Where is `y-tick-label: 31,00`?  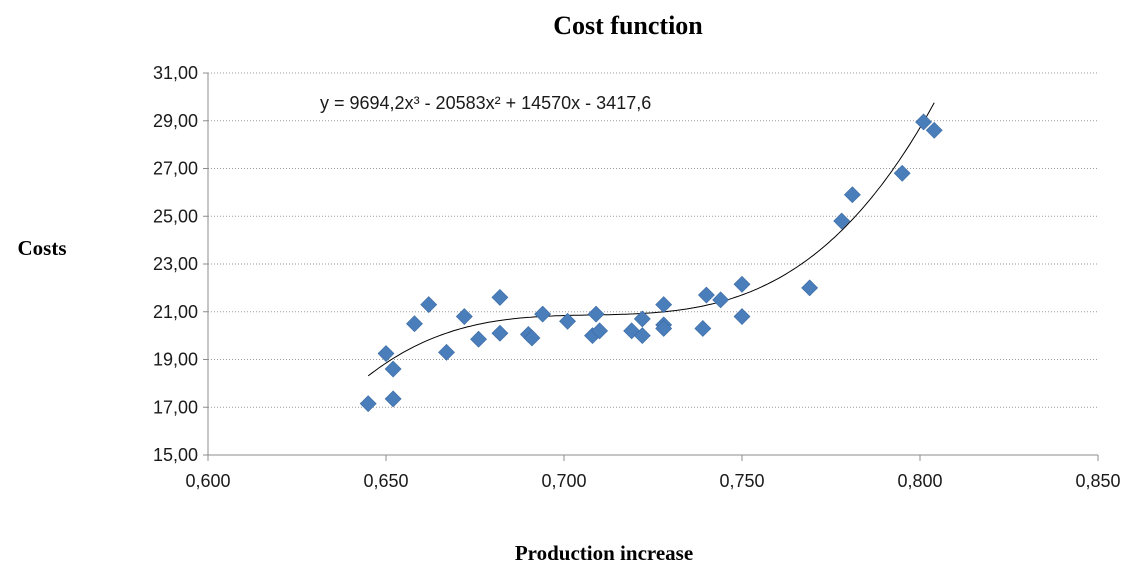
y-tick-label: 31,00 is located at coordinates (175, 73).